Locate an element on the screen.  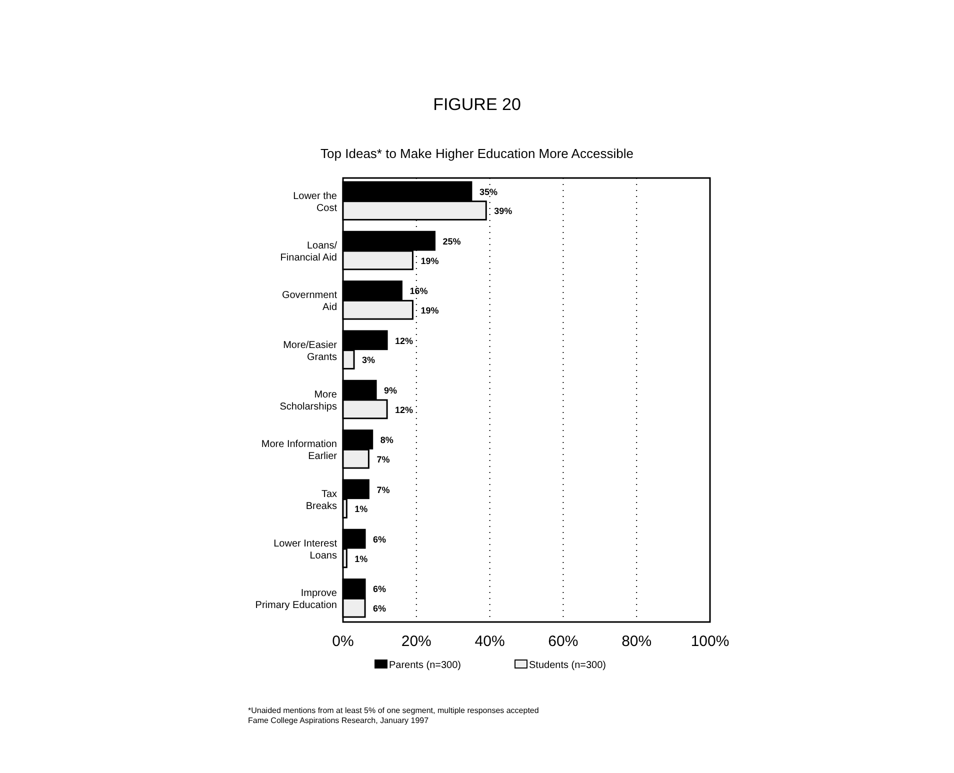
x-tick-label: 20% is located at coordinates (416, 641).